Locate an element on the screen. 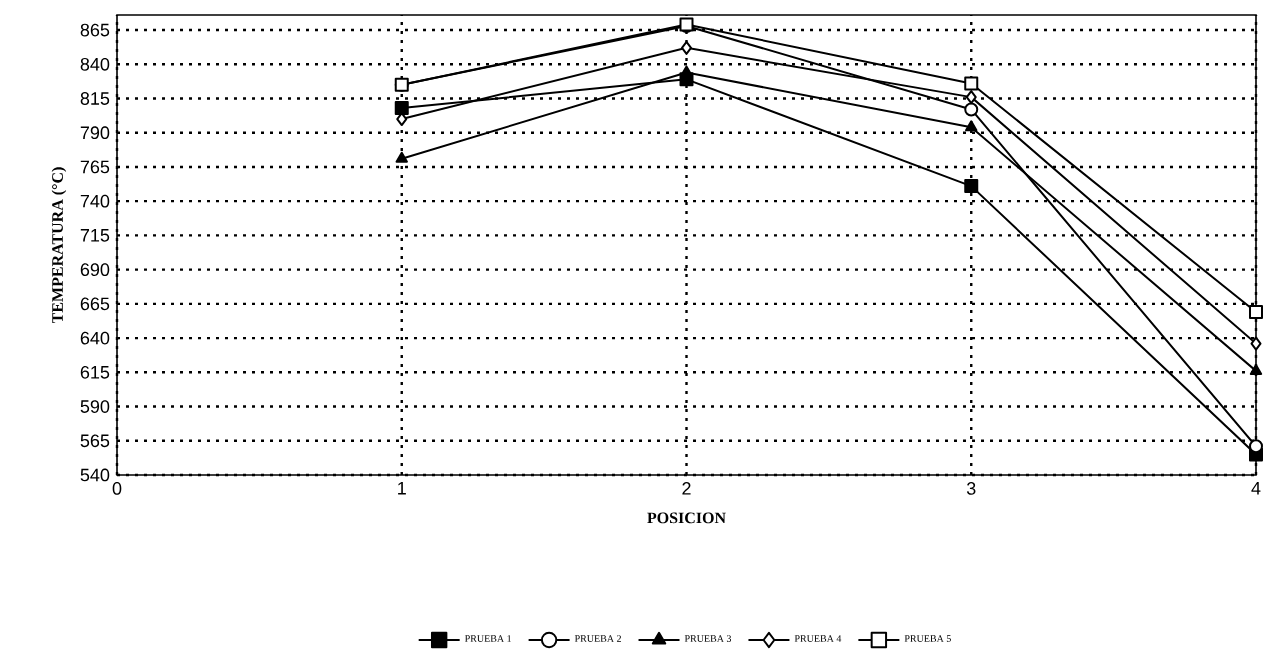 The width and height of the screenshot is (1275, 672). y-tick-label: 565 is located at coordinates (95, 441).